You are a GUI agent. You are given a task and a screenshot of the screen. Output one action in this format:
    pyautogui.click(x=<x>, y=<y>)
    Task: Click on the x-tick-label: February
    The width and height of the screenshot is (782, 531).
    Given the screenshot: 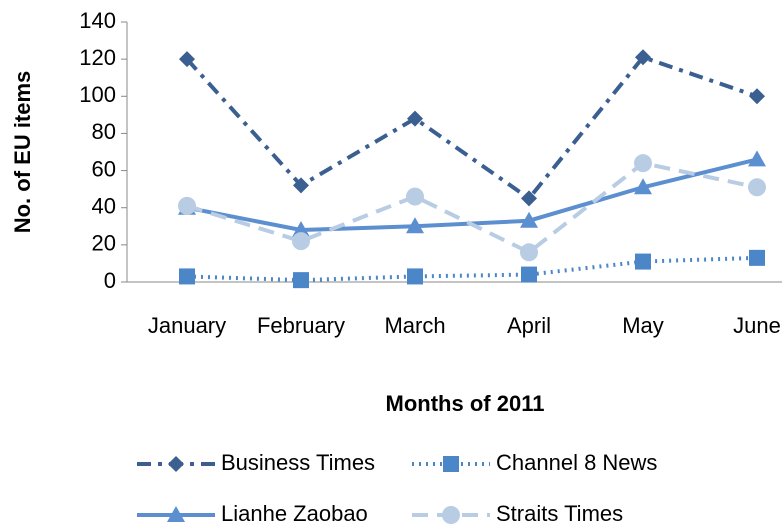 What is the action you would take?
    pyautogui.click(x=301, y=325)
    